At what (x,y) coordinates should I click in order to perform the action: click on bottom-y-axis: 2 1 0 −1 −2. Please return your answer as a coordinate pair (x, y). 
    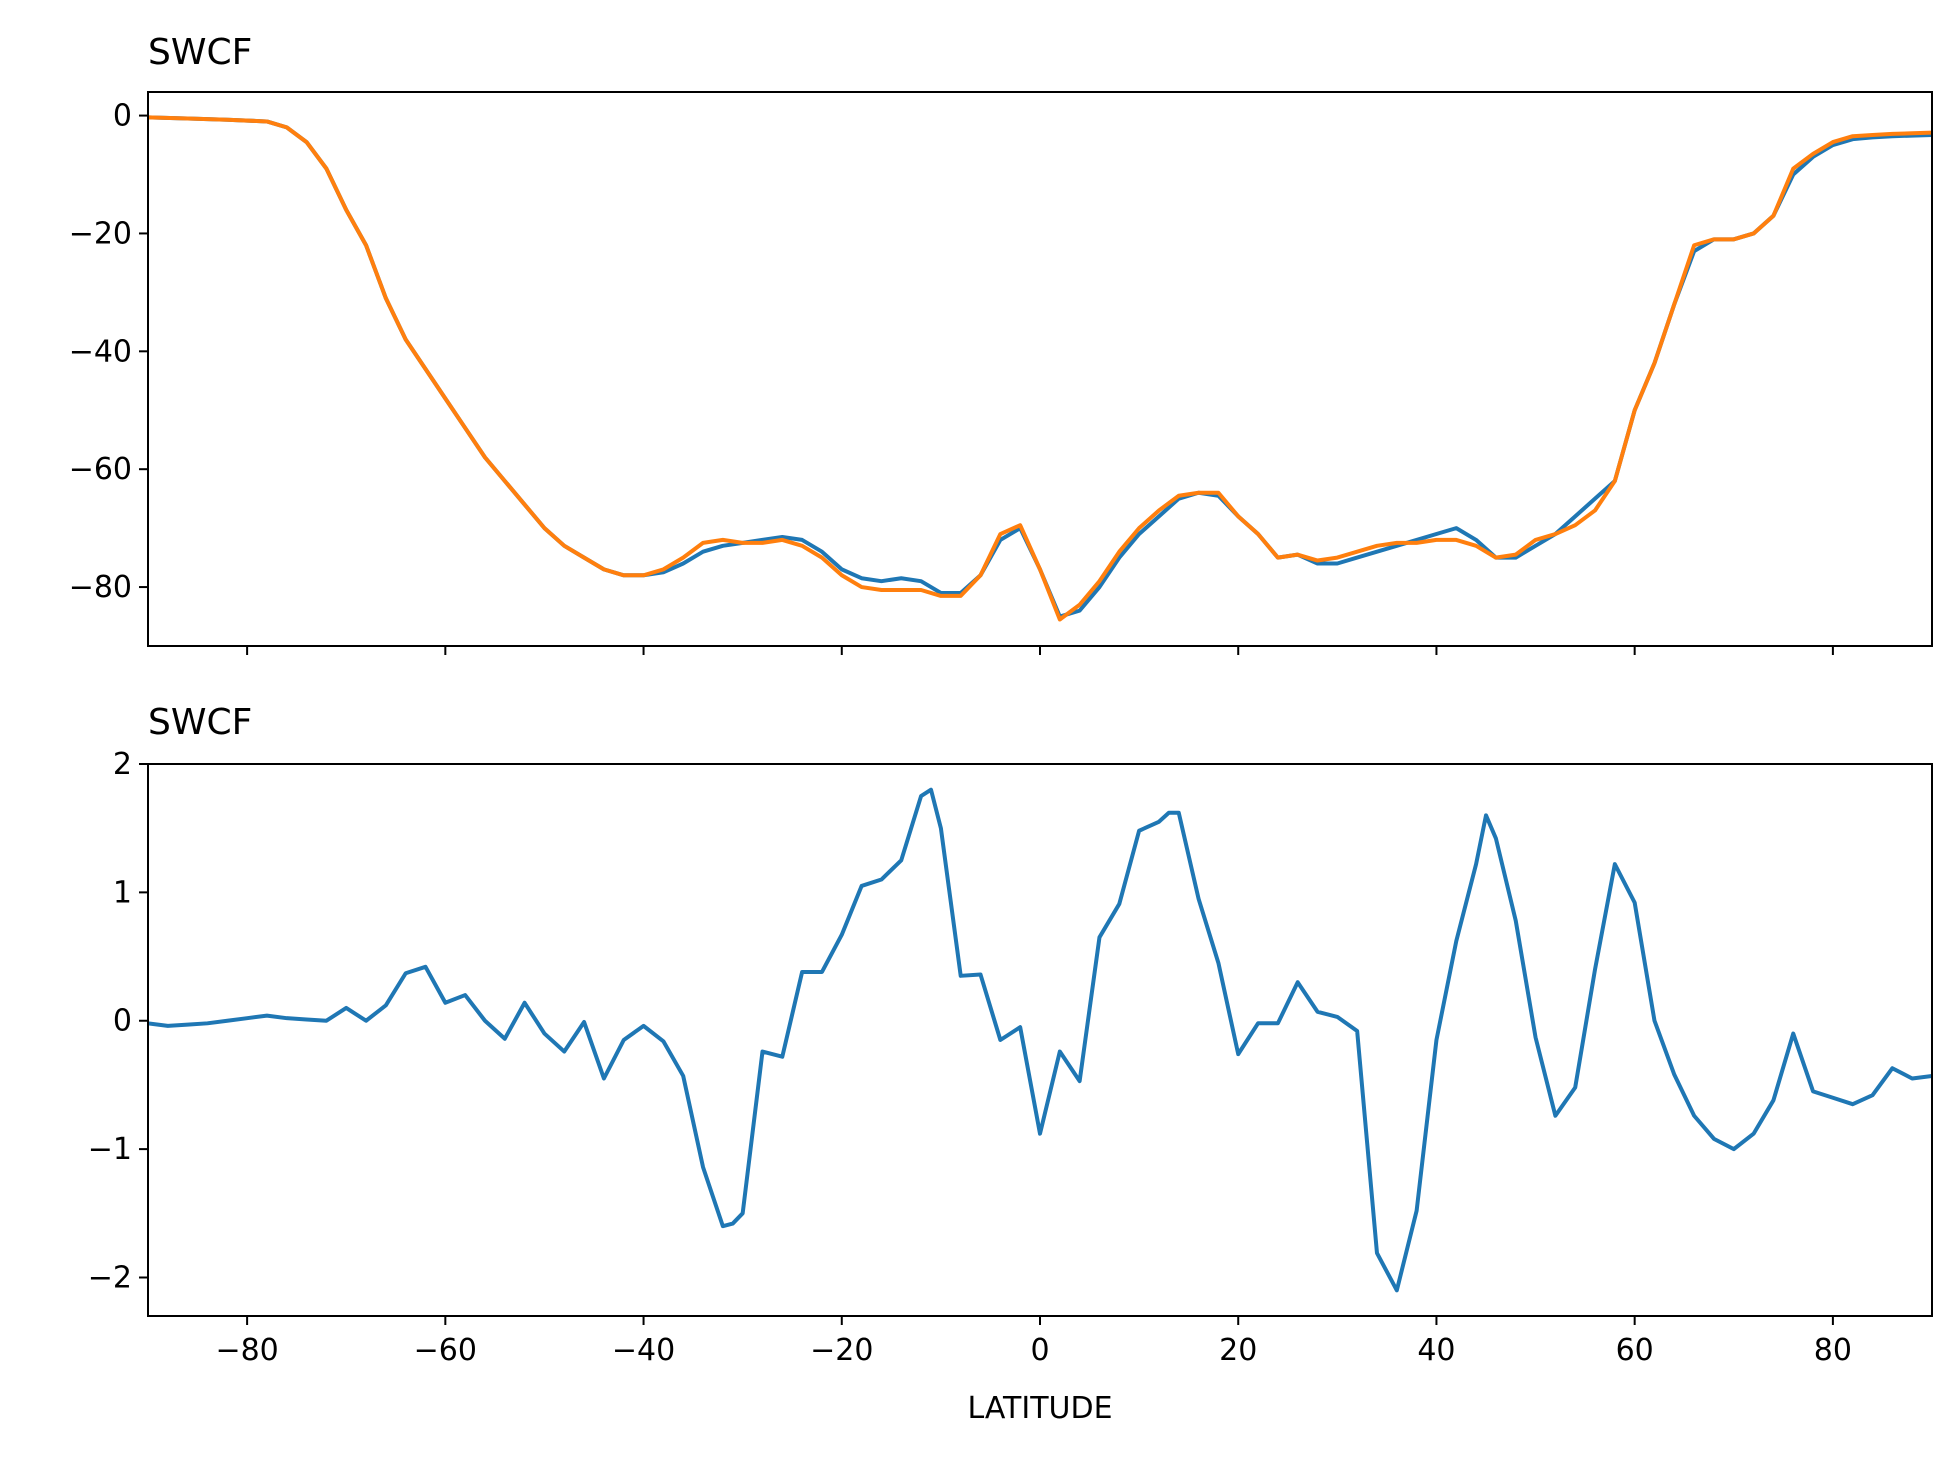
    Looking at the image, I should click on (118, 1021).